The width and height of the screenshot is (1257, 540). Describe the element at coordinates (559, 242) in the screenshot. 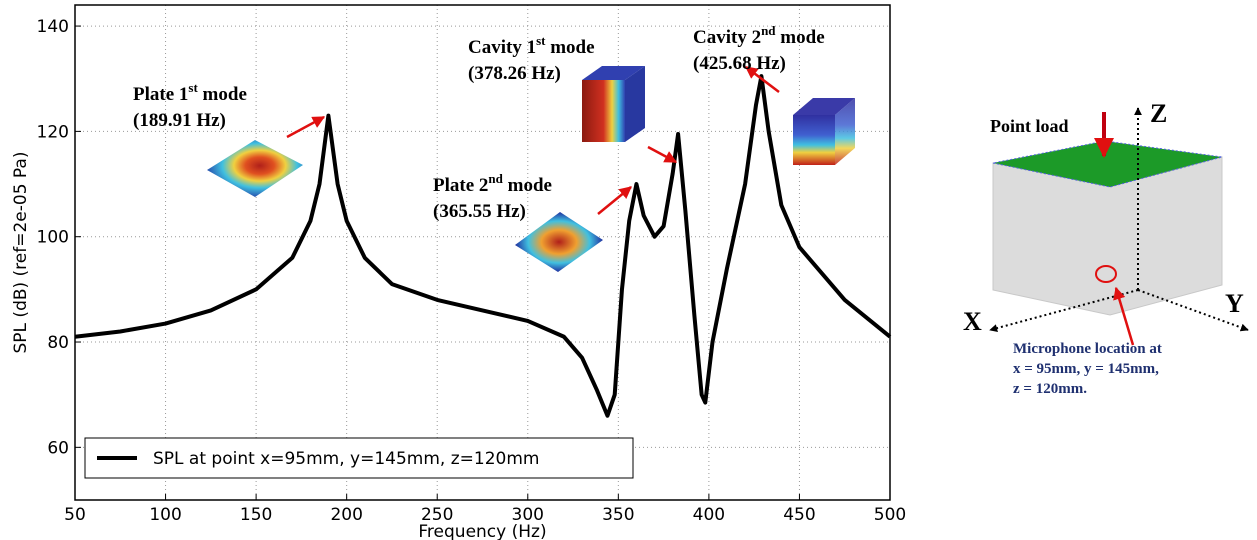

I see `plate-2-image` at that location.